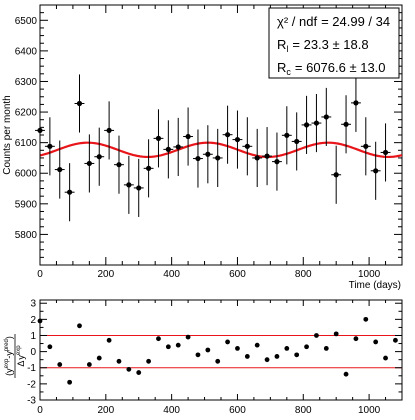 Image resolution: width=415 pixels, height=420 pixels. Describe the element at coordinates (334, 43) in the screenshot. I see `stat-box-frame` at that location.